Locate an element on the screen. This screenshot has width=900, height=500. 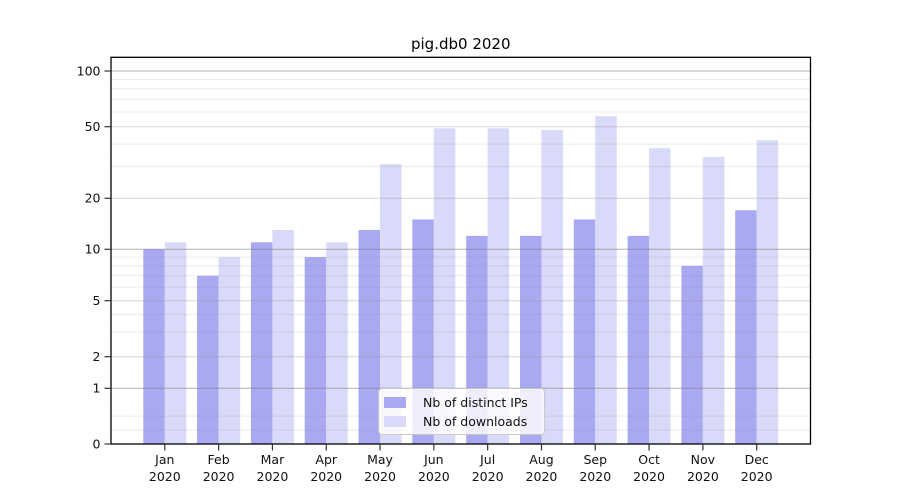
bar-downloads-feb is located at coordinates (229, 350).